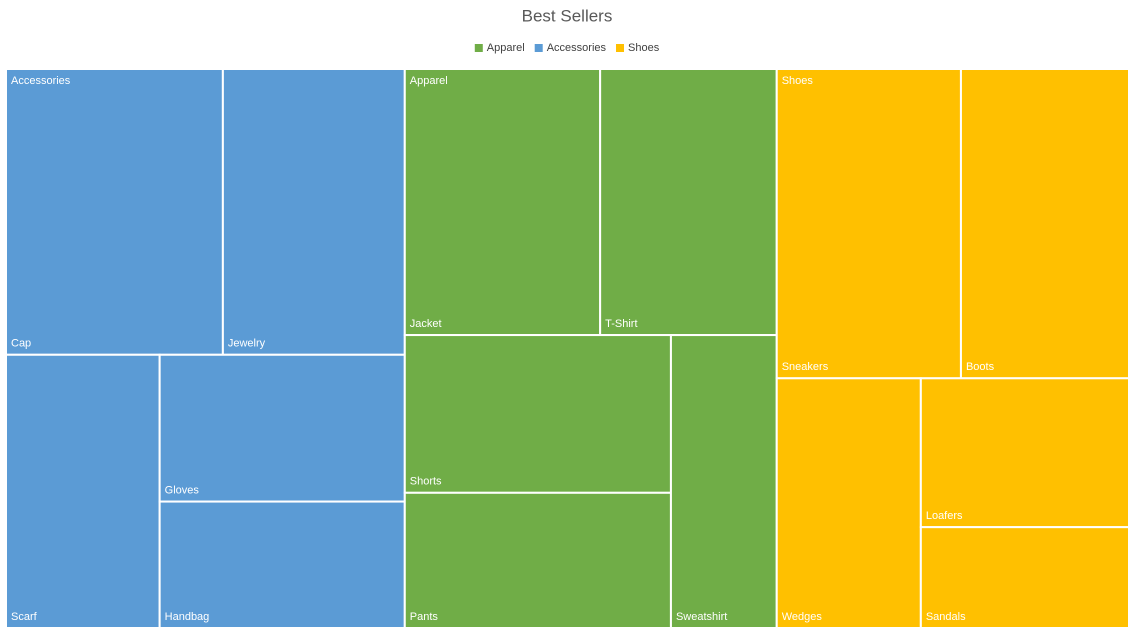  Describe the element at coordinates (424, 617) in the screenshot. I see `tile-label: Pants` at that location.